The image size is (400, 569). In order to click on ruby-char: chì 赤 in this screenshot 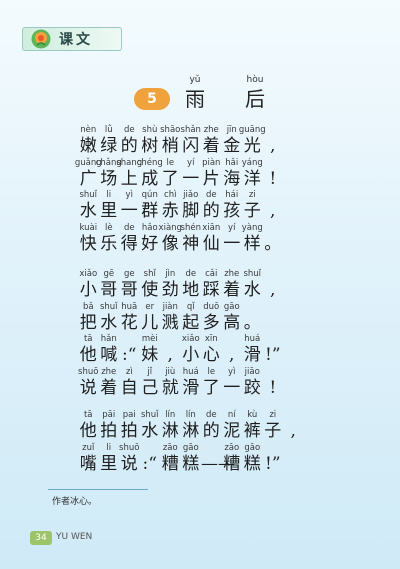, I will do `click(170, 205)`.